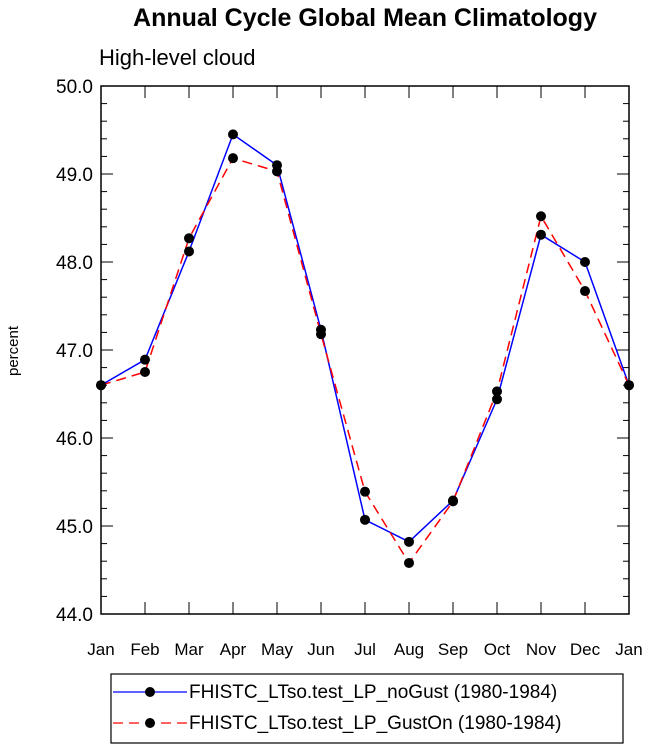 The image size is (648, 751). I want to click on x-tick-label: Oct, so click(497, 649).